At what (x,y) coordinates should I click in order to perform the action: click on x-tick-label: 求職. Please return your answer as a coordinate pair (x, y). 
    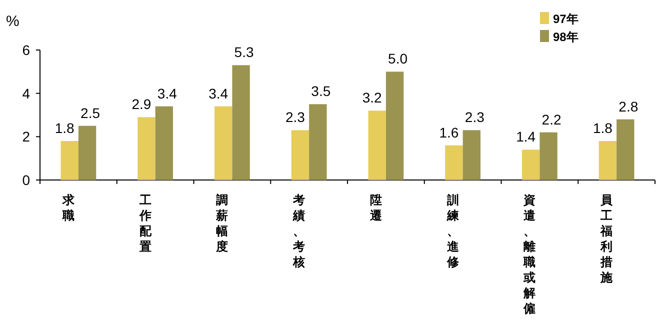
    Looking at the image, I should click on (68, 207).